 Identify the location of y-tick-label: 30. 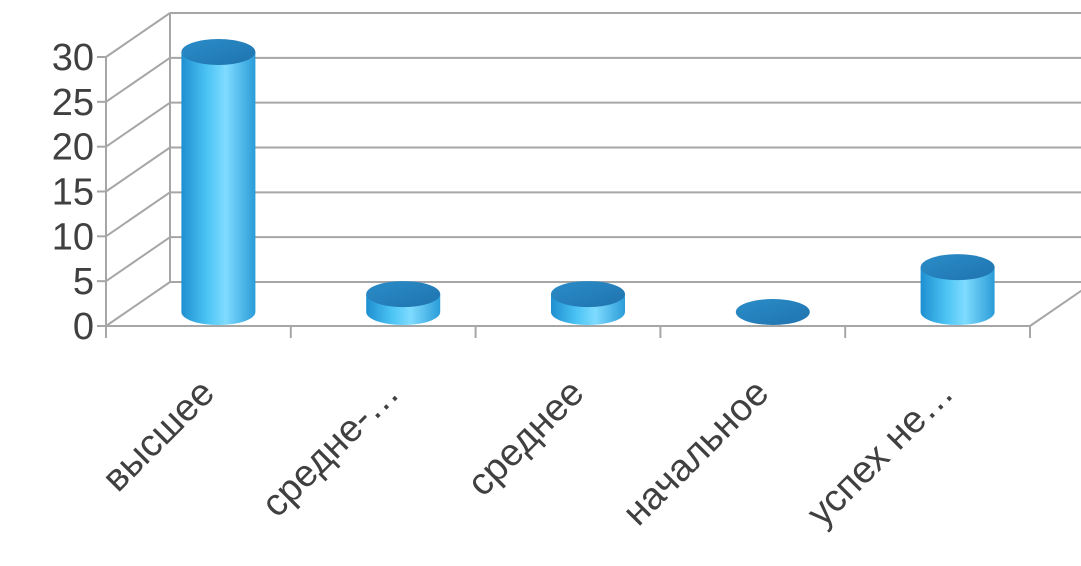
(73, 58).